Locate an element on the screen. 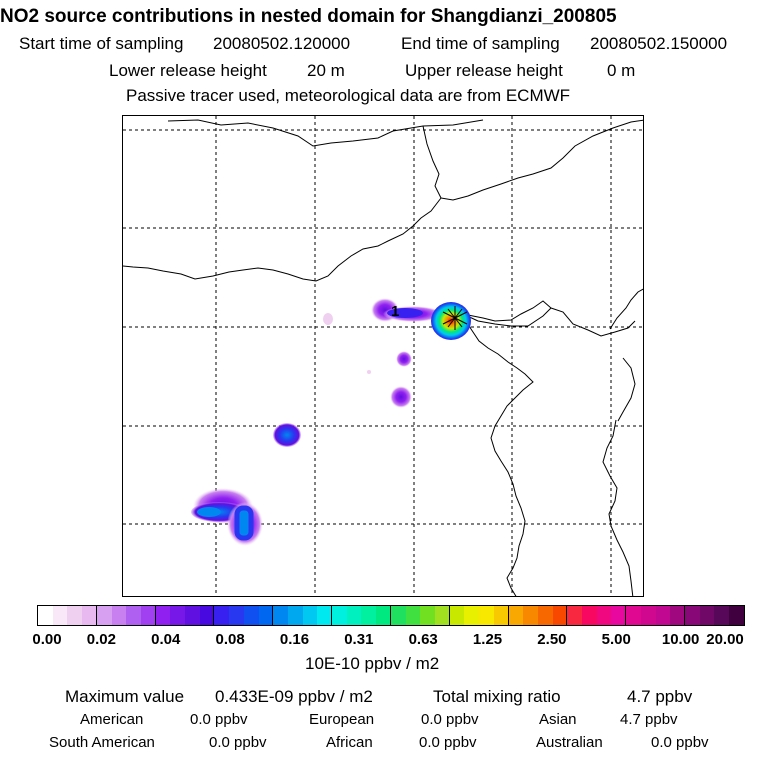  colorbar-tick-label: 0.31 is located at coordinates (359, 639).